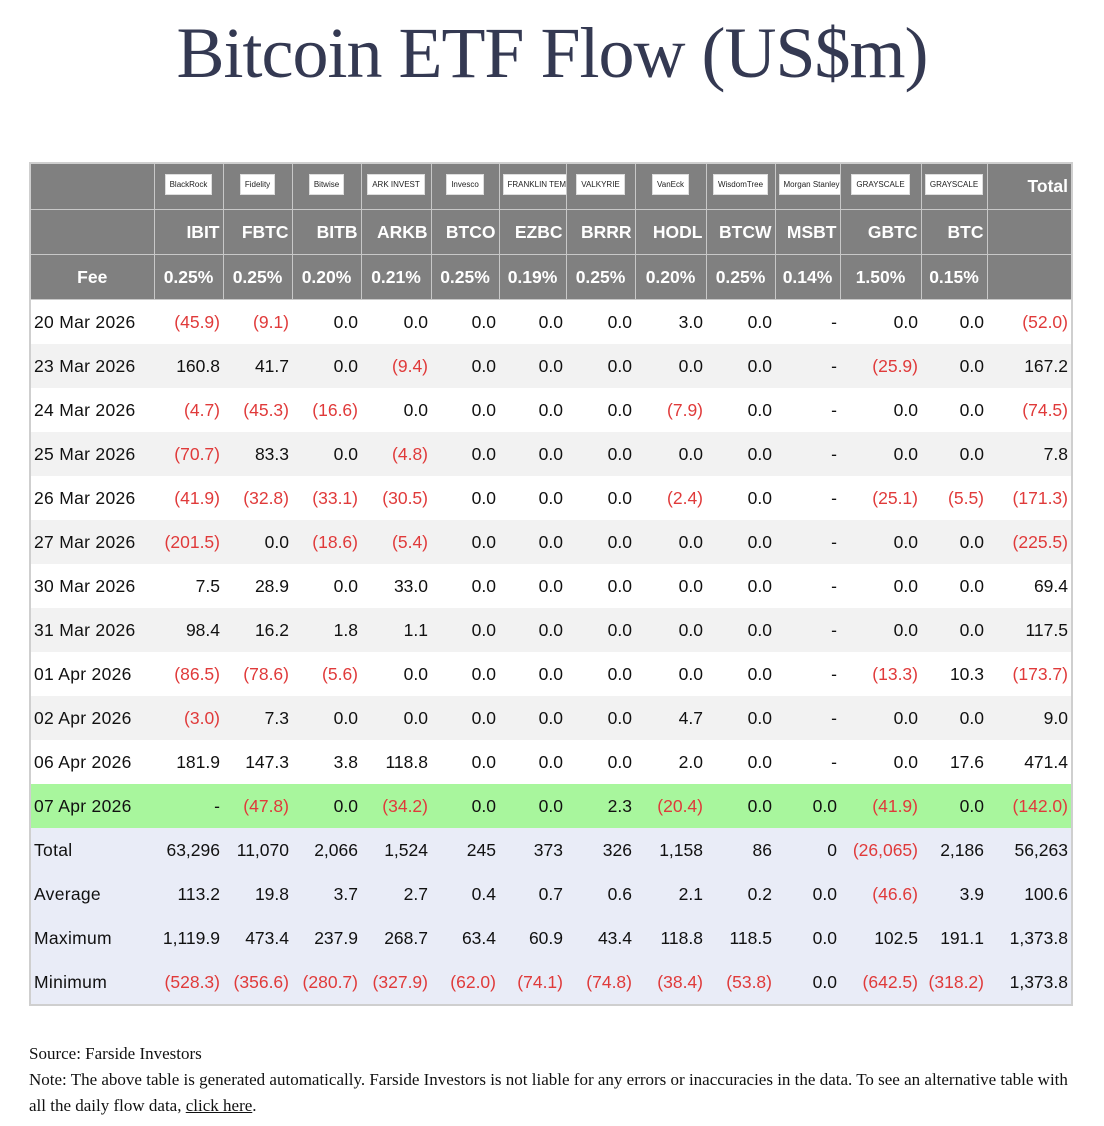 This screenshot has width=1104, height=1126. What do you see at coordinates (92, 366) in the screenshot?
I see `row-label: 23 Mar 2026` at bounding box center [92, 366].